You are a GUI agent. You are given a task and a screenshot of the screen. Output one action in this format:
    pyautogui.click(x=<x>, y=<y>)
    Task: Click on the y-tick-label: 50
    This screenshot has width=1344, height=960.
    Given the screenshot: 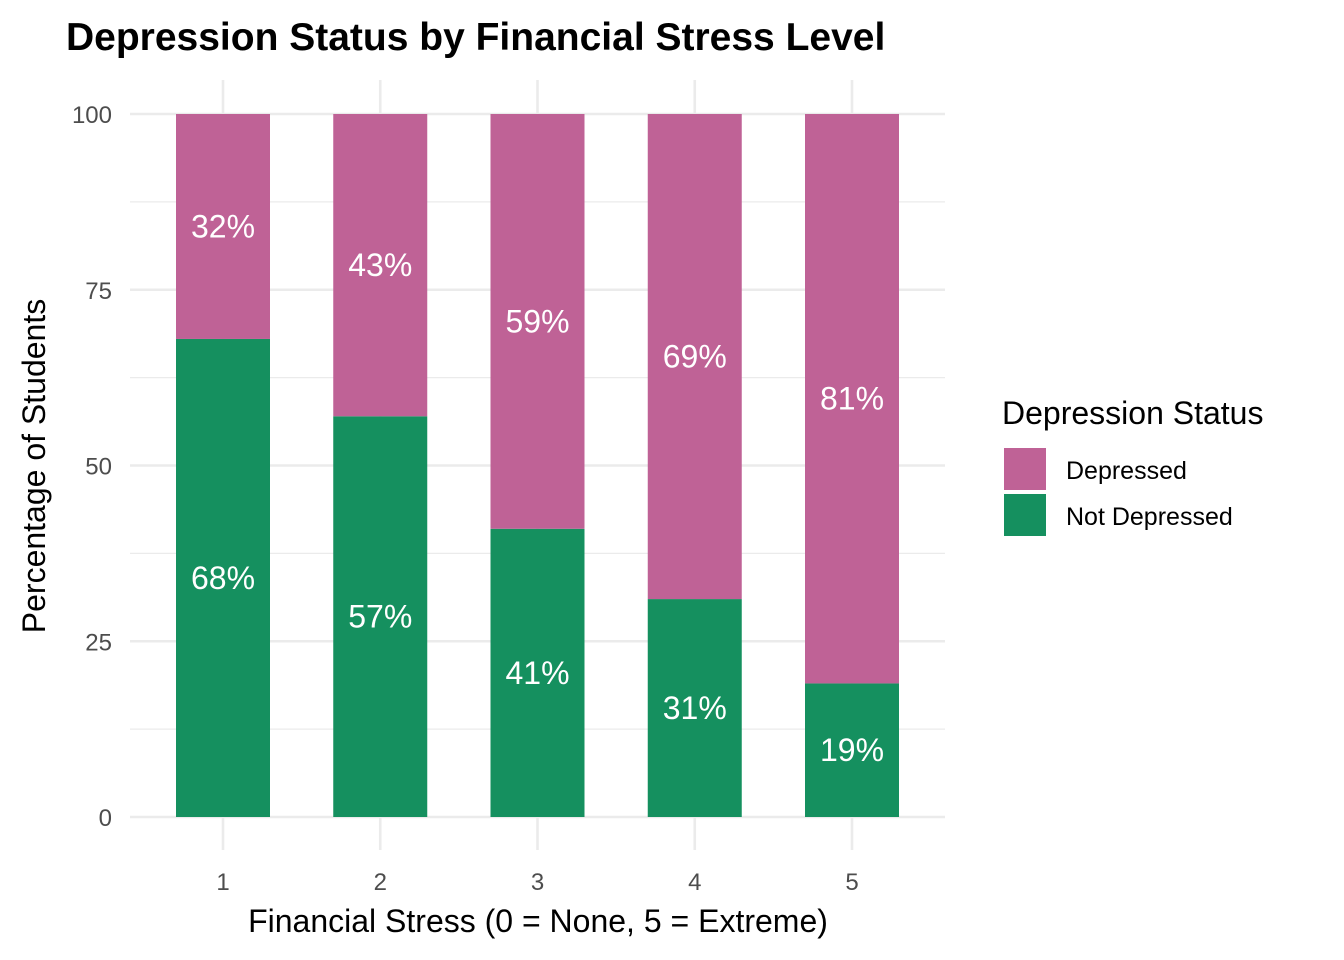 What is the action you would take?
    pyautogui.click(x=98, y=467)
    